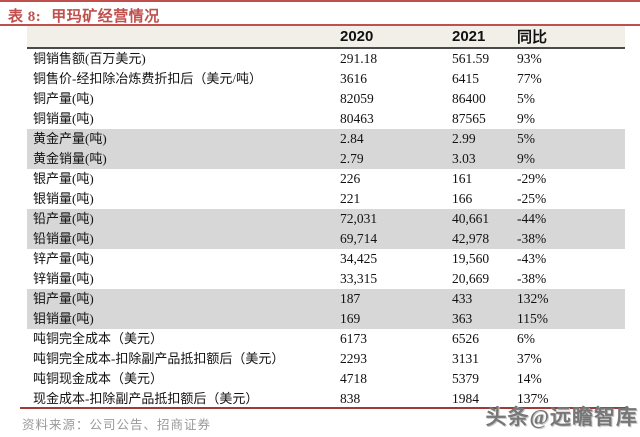 The height and width of the screenshot is (437, 640). What do you see at coordinates (464, 138) in the screenshot?
I see `row-value-2021: 2.99` at bounding box center [464, 138].